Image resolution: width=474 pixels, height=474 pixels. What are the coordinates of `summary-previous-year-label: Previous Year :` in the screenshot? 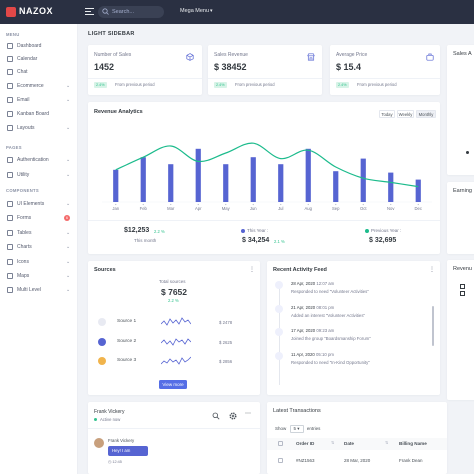 It's located at (386, 230).